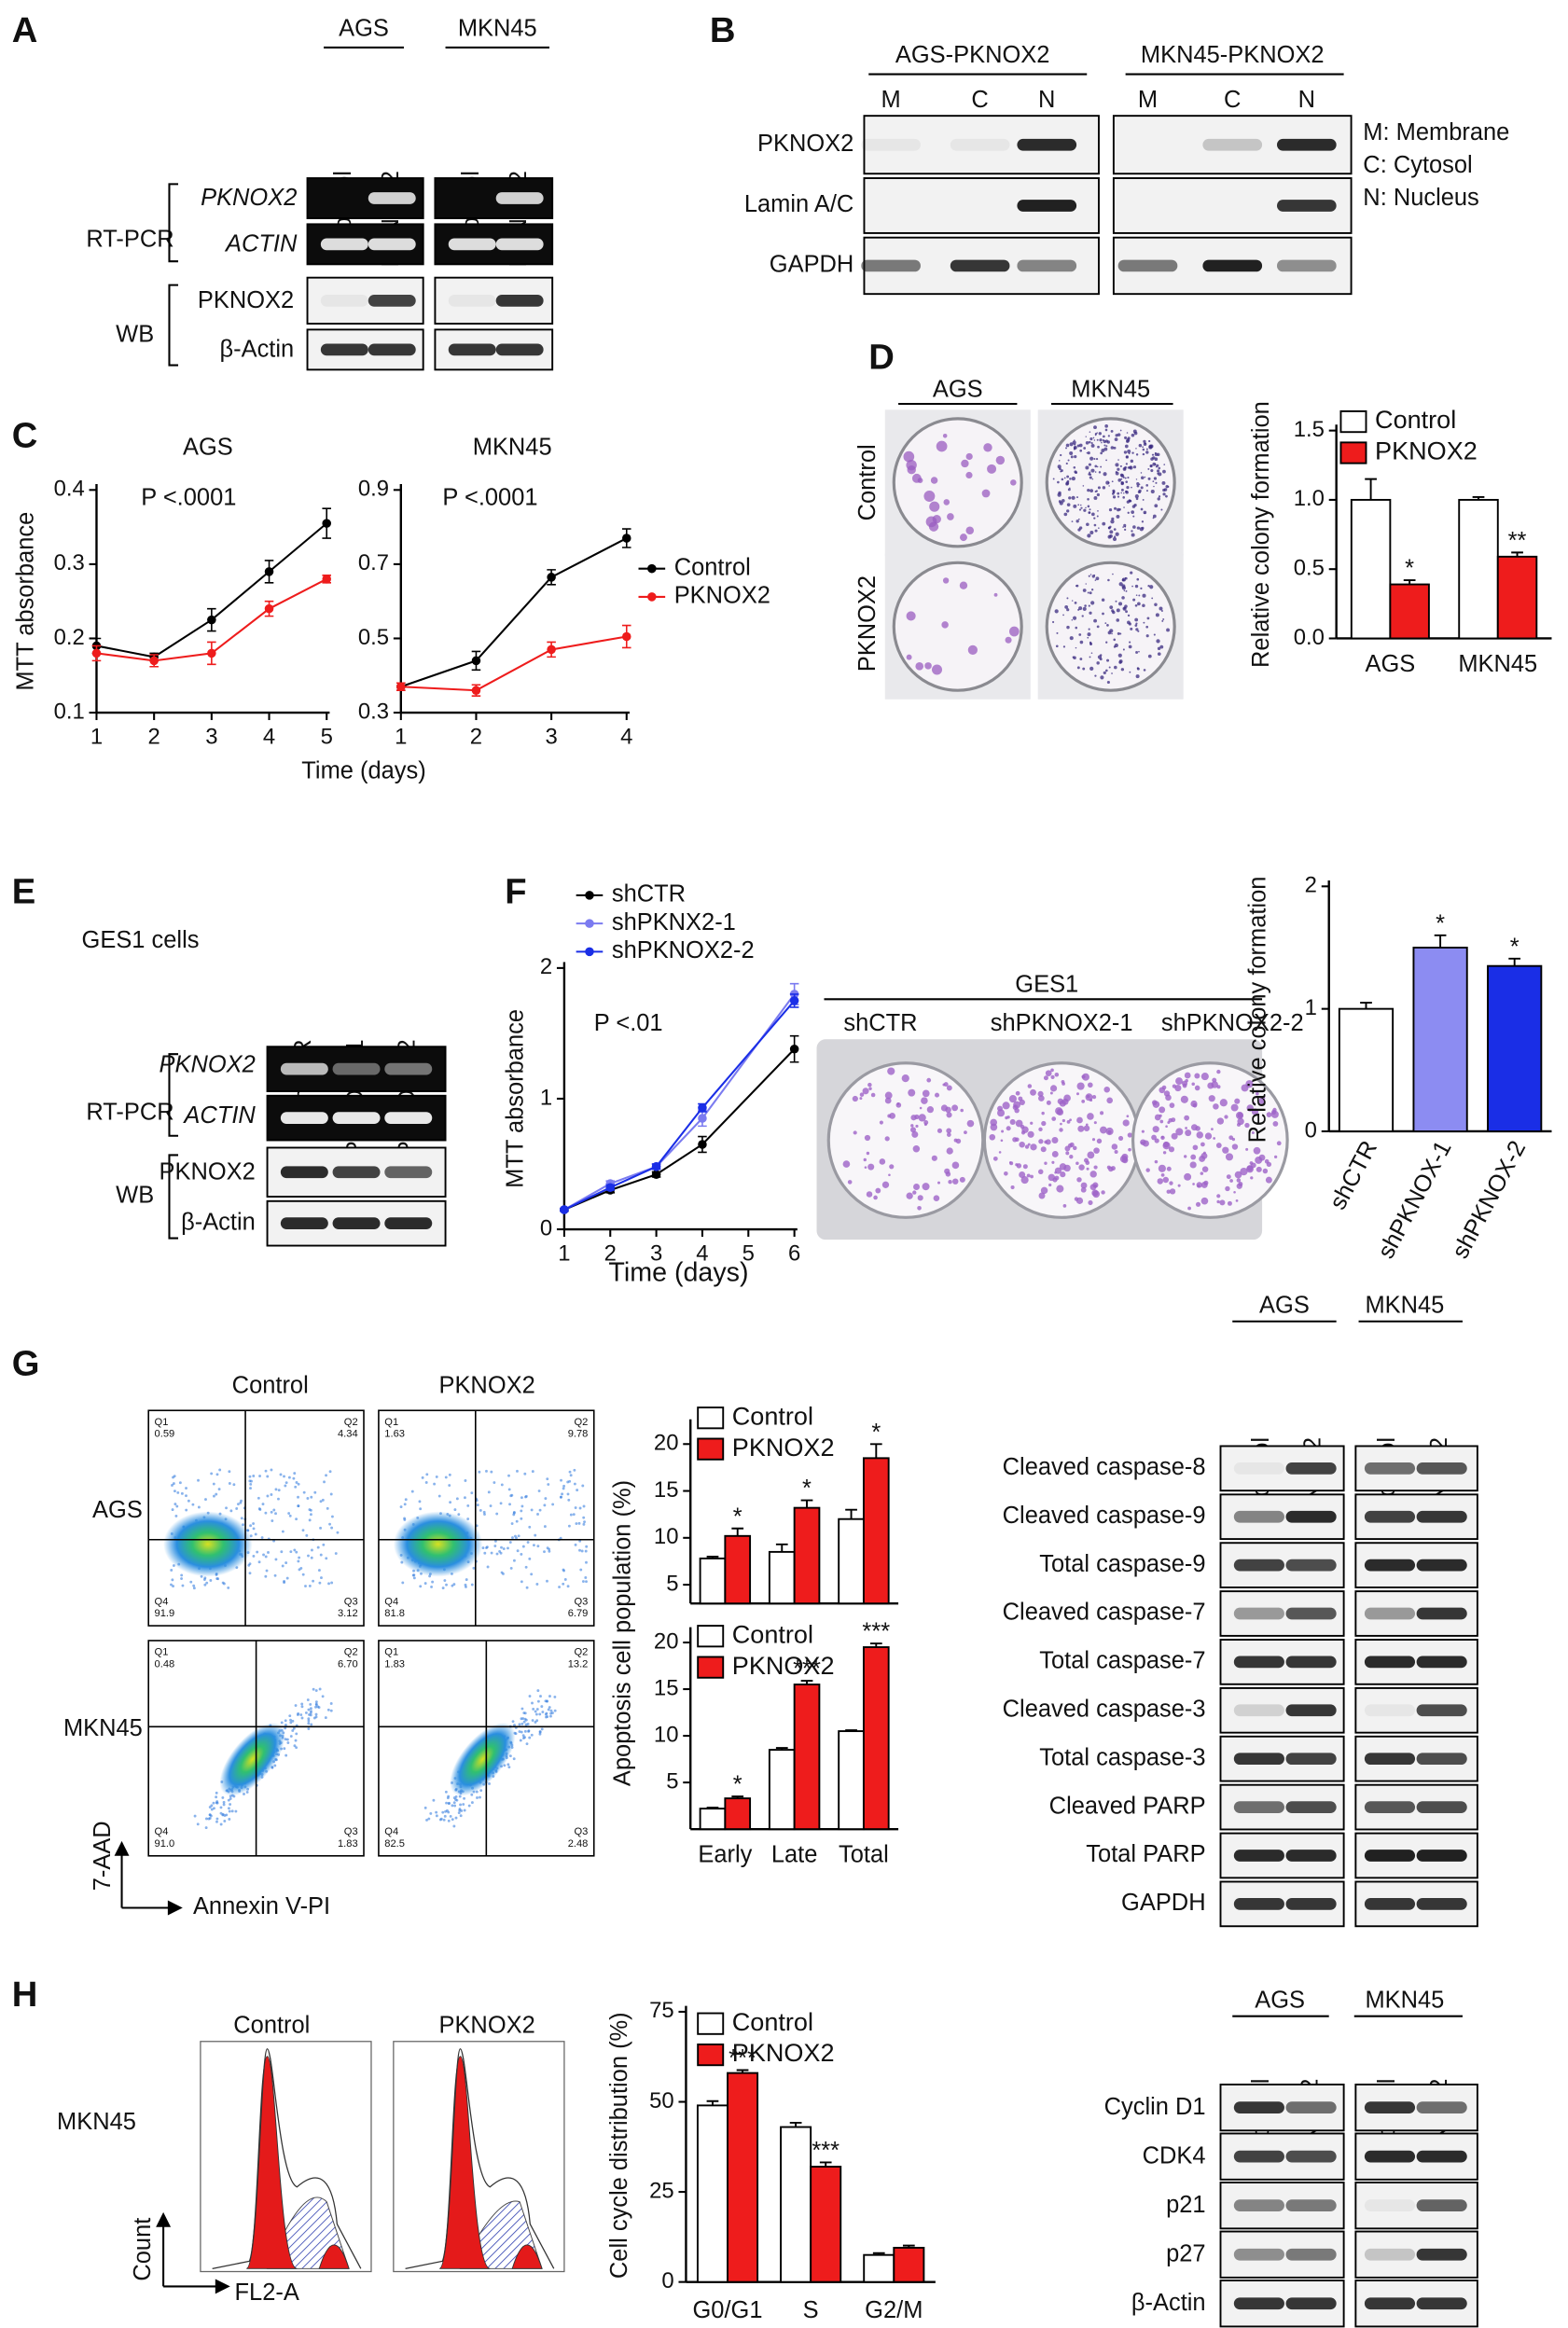  Describe the element at coordinates (173, 1095) in the screenshot. I see `bracket` at that location.